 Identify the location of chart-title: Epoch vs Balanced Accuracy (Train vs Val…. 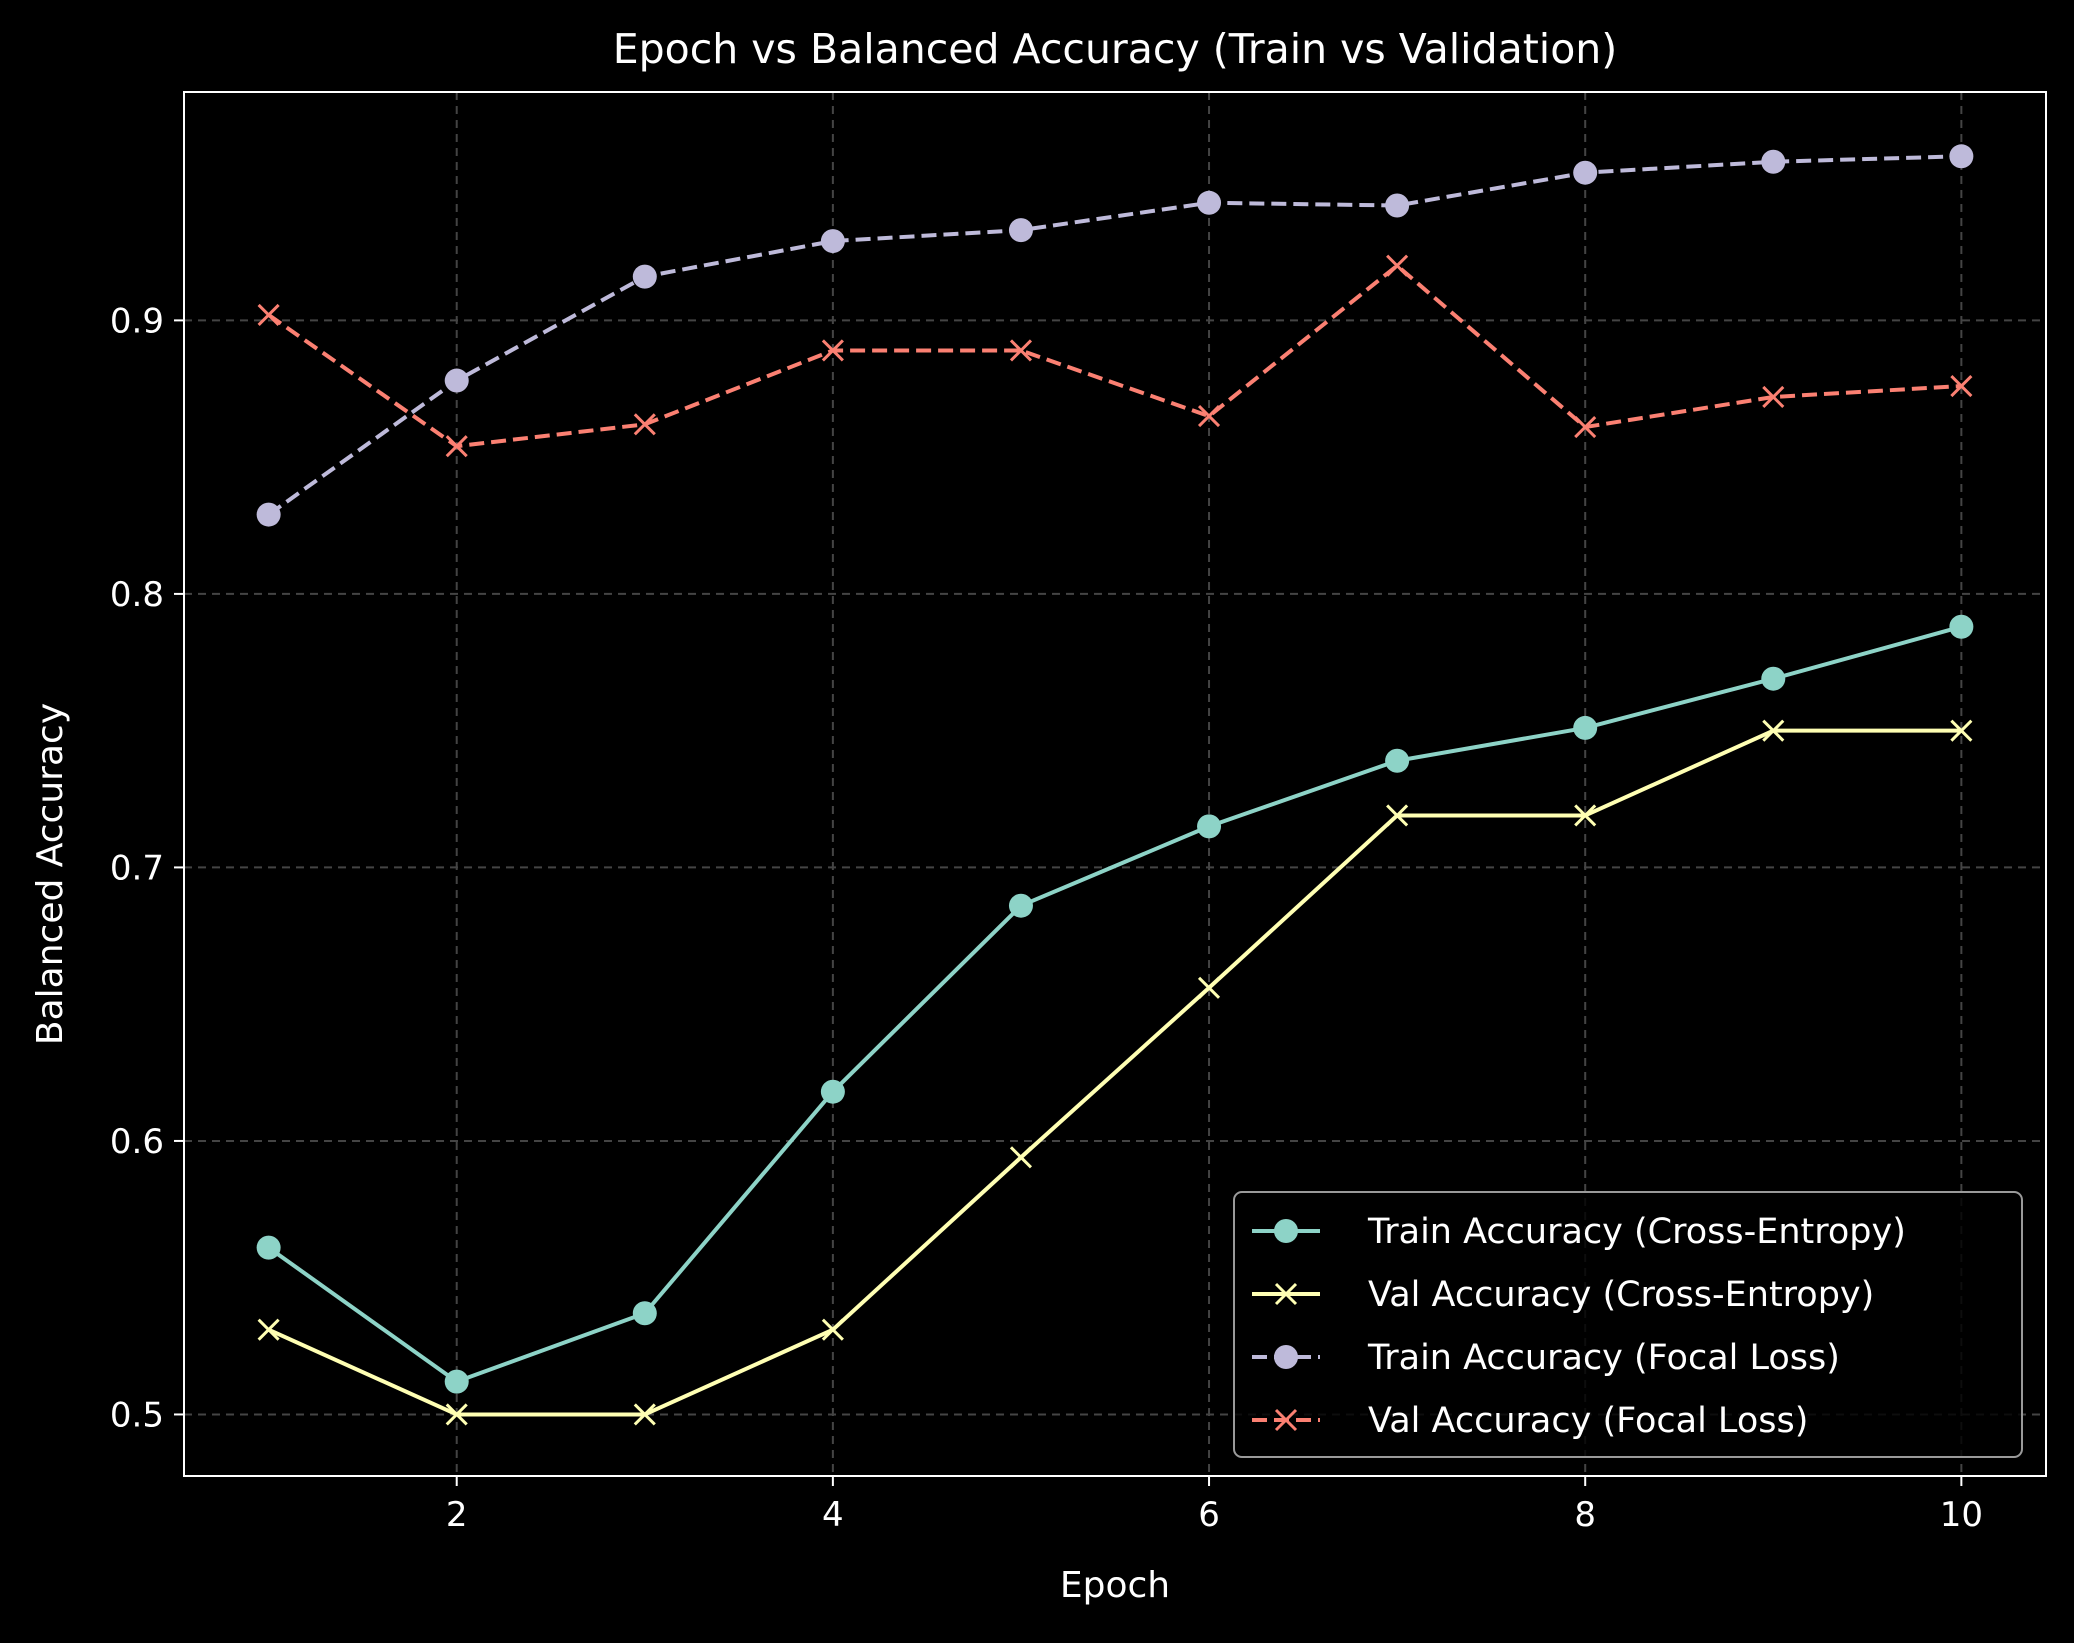
(1115, 49).